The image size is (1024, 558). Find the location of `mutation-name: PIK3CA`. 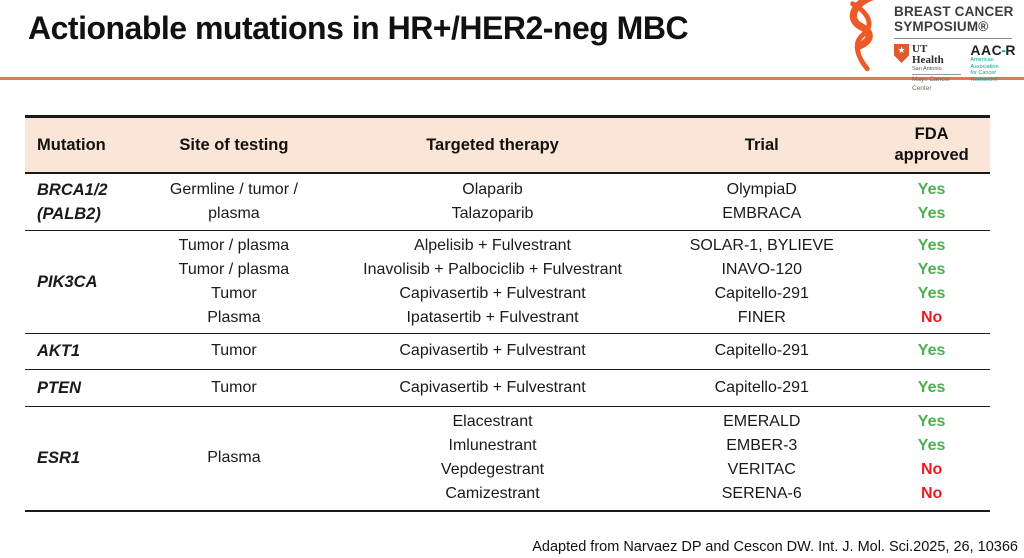

mutation-name: PIK3CA is located at coordinates (67, 281).